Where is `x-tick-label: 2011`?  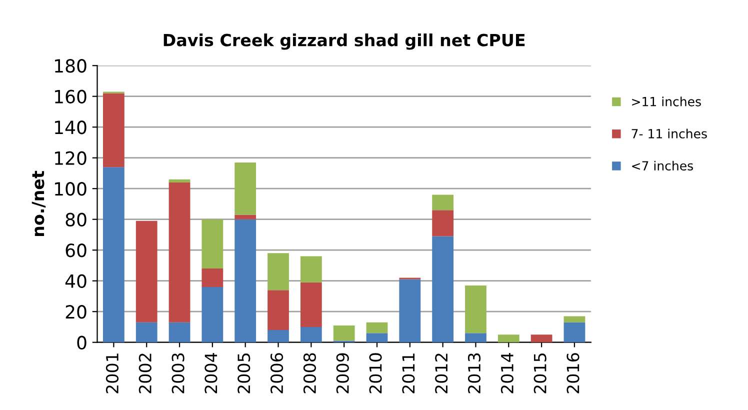 x-tick-label: 2011 is located at coordinates (408, 374).